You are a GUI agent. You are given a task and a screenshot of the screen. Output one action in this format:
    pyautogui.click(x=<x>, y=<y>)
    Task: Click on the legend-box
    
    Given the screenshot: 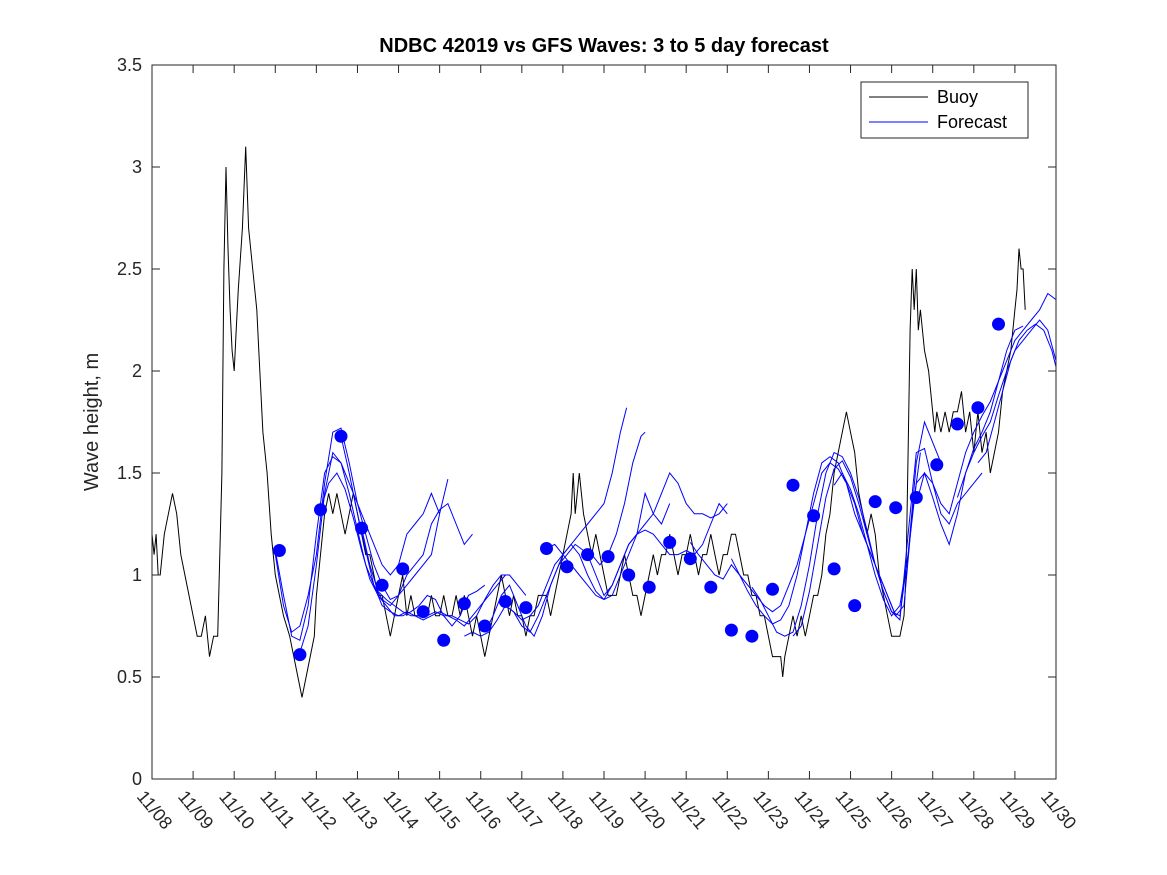 What is the action you would take?
    pyautogui.click(x=944, y=110)
    